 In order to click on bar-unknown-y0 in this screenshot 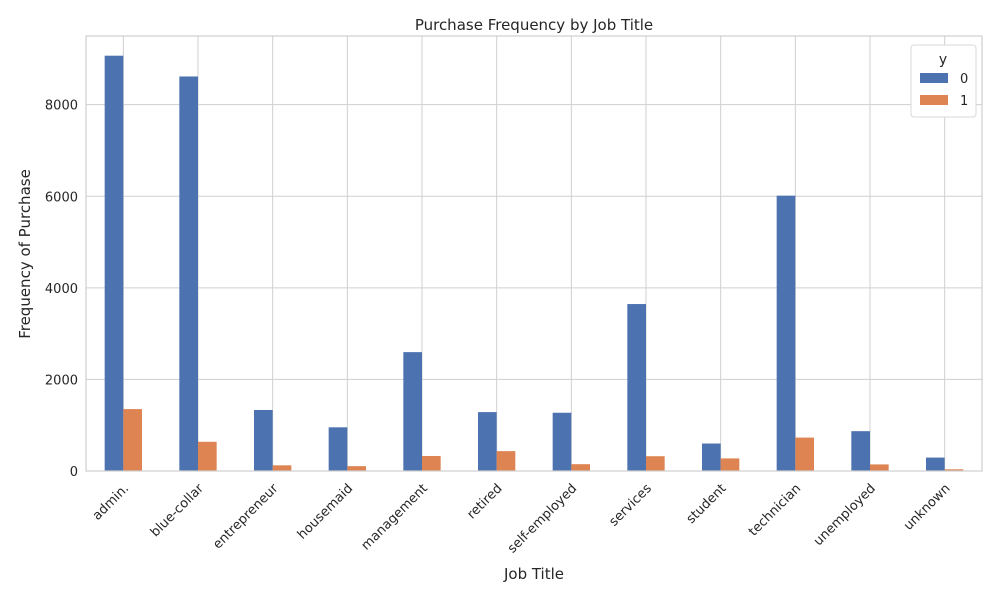, I will do `click(935, 464)`.